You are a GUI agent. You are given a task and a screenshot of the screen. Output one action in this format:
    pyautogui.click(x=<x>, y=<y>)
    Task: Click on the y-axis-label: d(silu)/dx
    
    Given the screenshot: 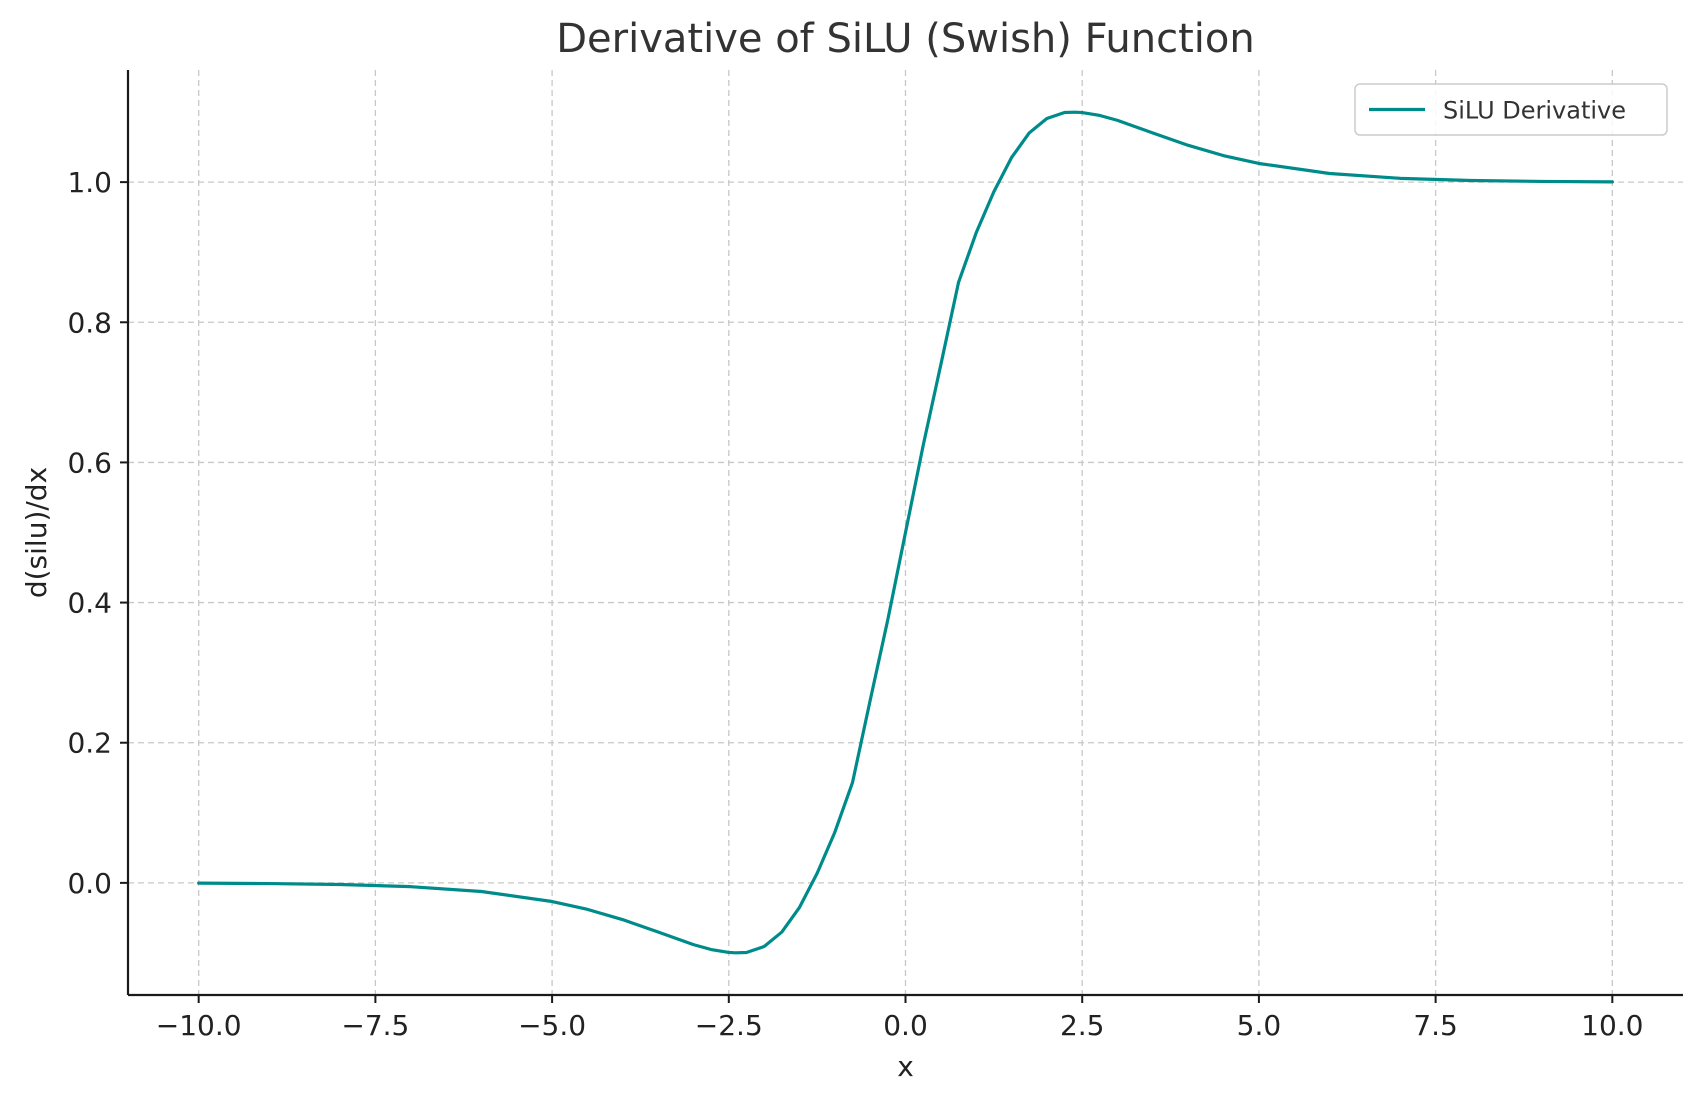 What is the action you would take?
    pyautogui.click(x=36, y=532)
    